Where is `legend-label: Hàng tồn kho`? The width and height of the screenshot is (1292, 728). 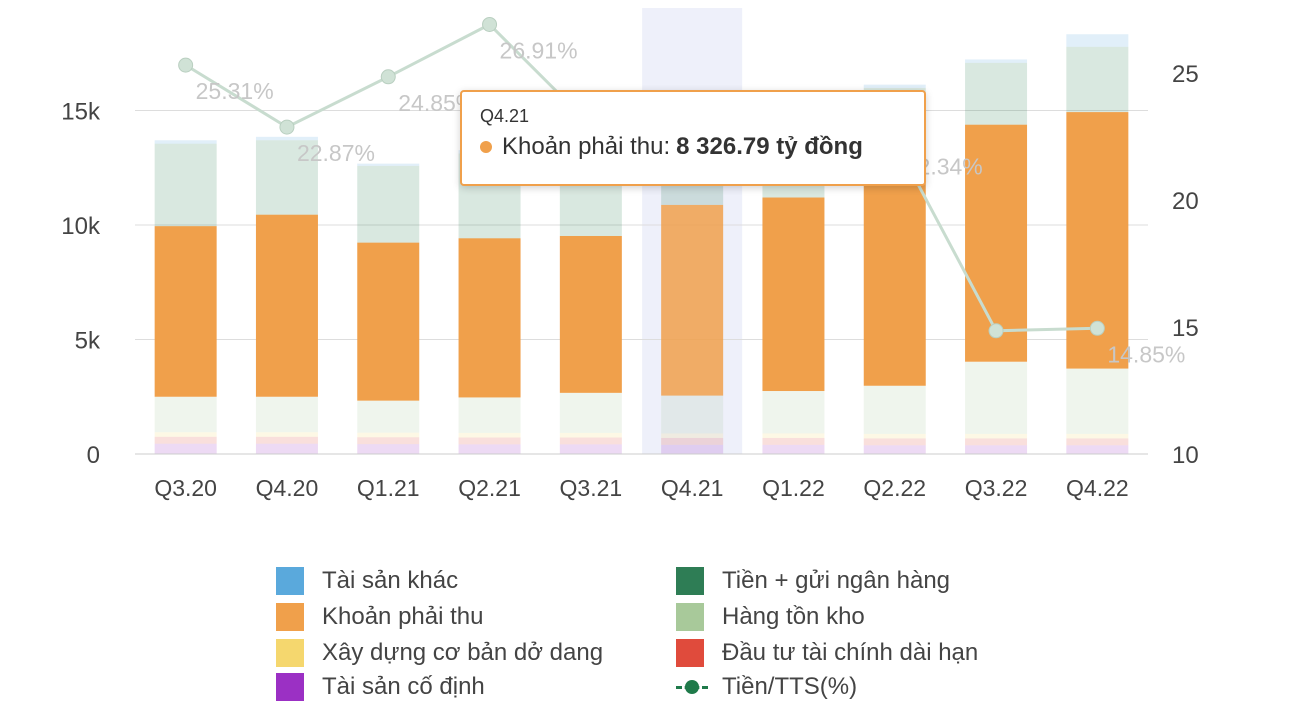
legend-label: Hàng tồn kho is located at coordinates (793, 616).